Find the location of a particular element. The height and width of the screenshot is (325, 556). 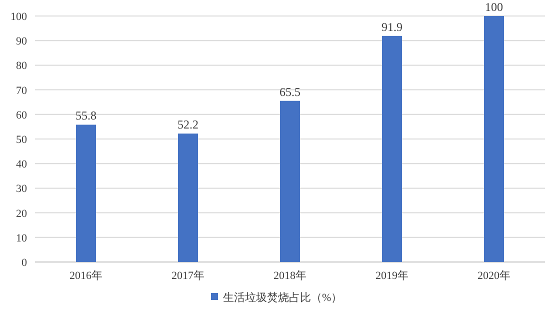

y-tick-label: 30 is located at coordinates (22, 189).